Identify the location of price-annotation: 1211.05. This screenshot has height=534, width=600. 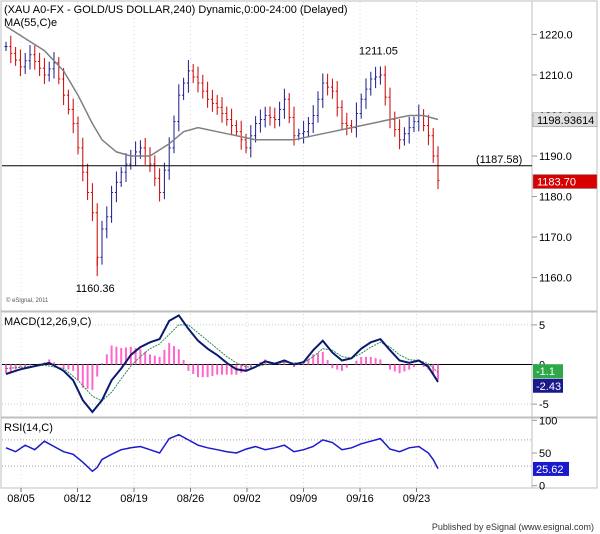
(378, 52).